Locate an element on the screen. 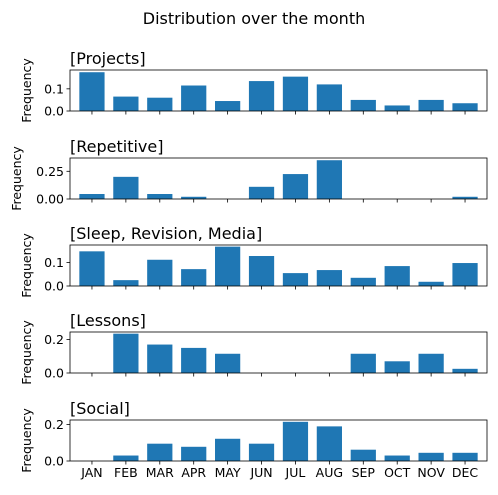  x-tick-label: DEC is located at coordinates (465, 472).